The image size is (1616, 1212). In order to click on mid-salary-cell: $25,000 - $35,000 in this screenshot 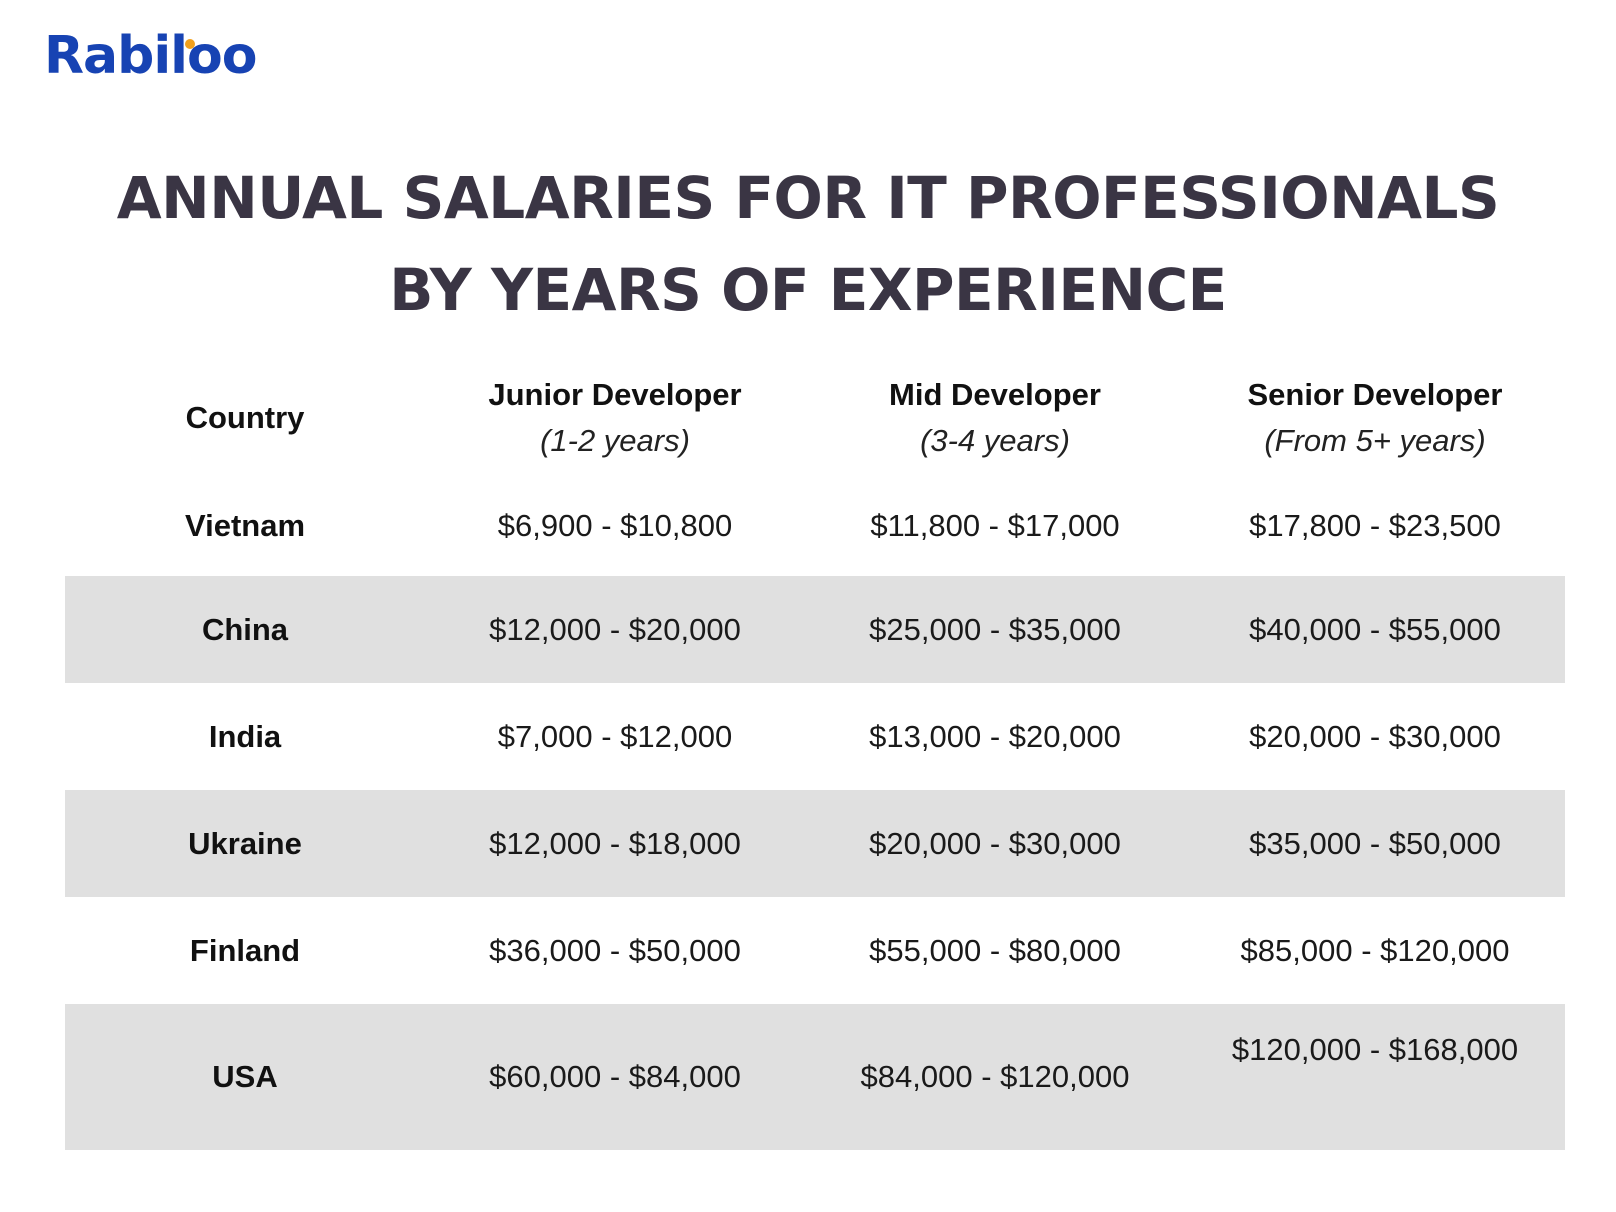, I will do `click(995, 629)`.